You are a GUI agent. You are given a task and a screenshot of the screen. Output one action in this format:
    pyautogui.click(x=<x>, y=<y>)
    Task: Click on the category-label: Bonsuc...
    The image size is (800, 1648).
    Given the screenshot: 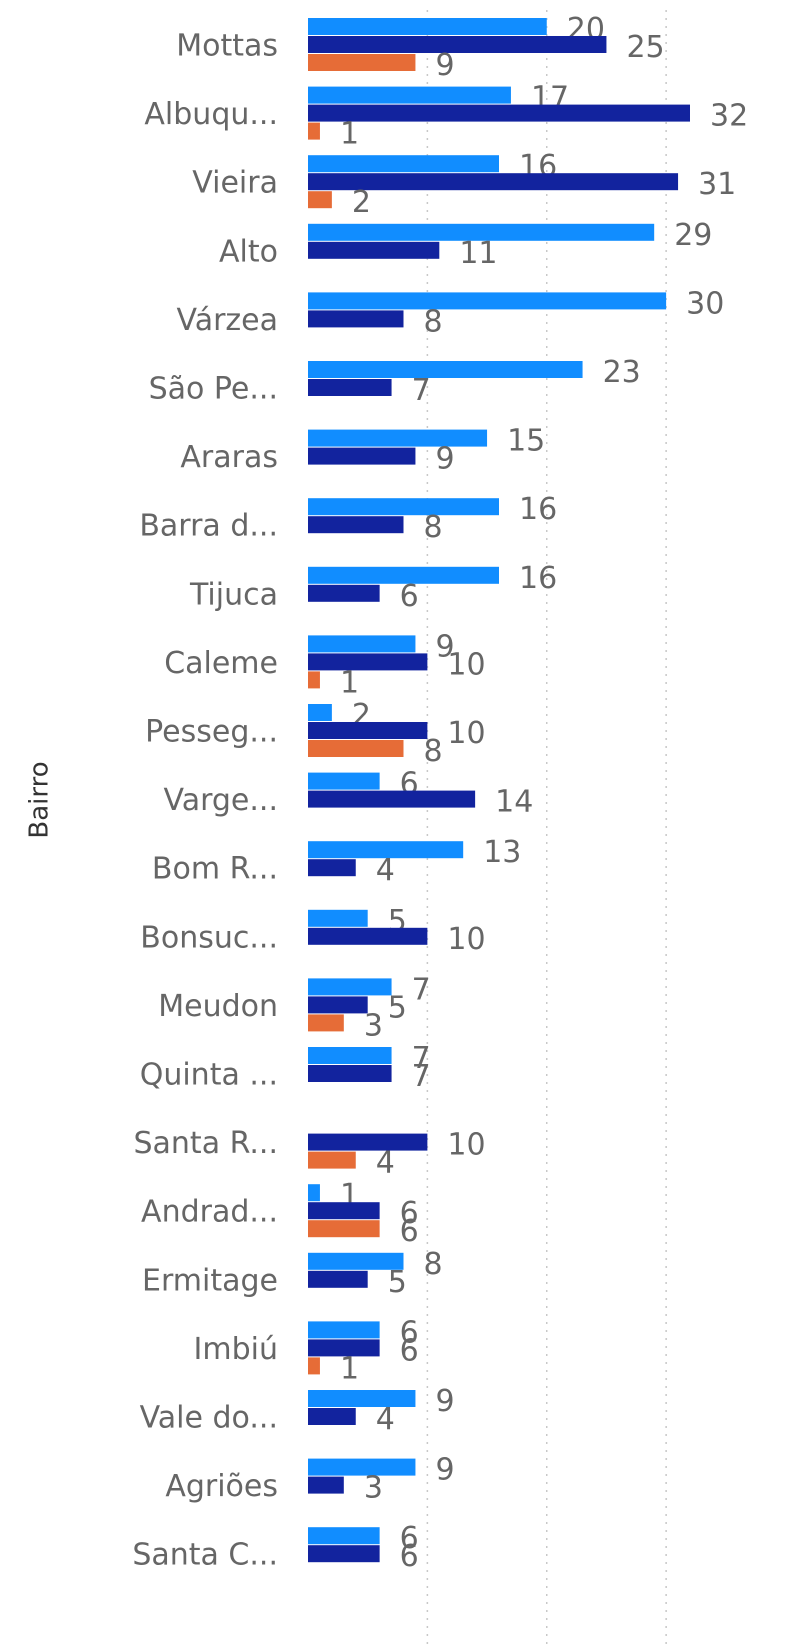 What is the action you would take?
    pyautogui.click(x=209, y=937)
    